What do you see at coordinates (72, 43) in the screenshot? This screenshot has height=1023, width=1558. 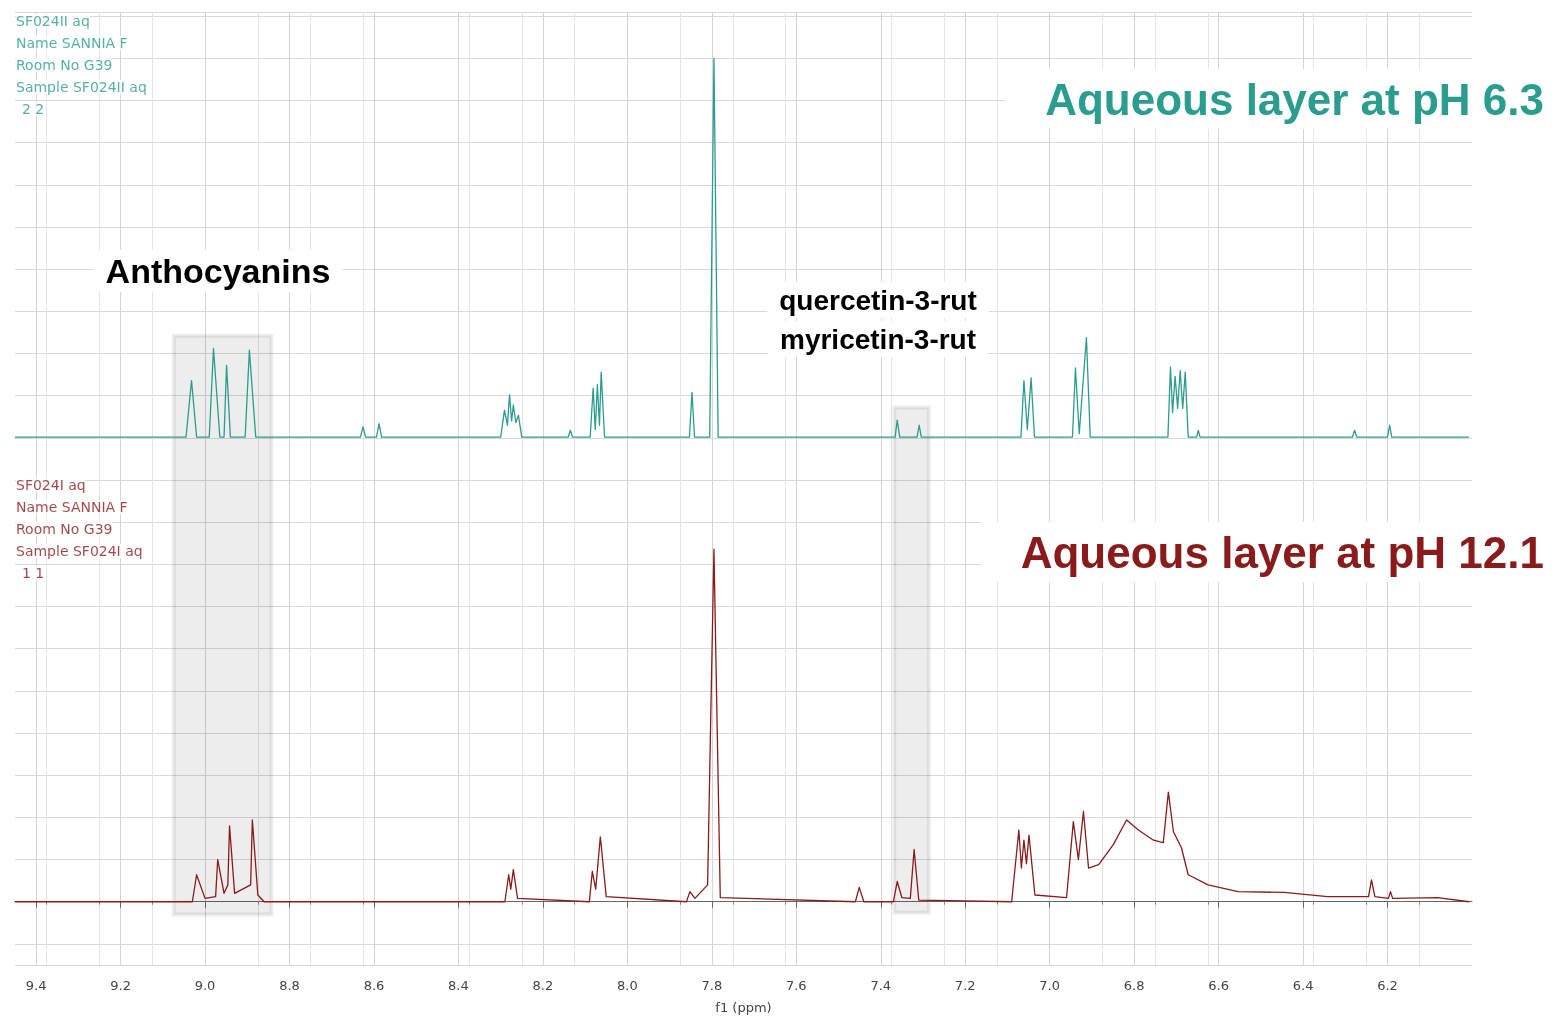 I see `text: Name SANNIA F` at bounding box center [72, 43].